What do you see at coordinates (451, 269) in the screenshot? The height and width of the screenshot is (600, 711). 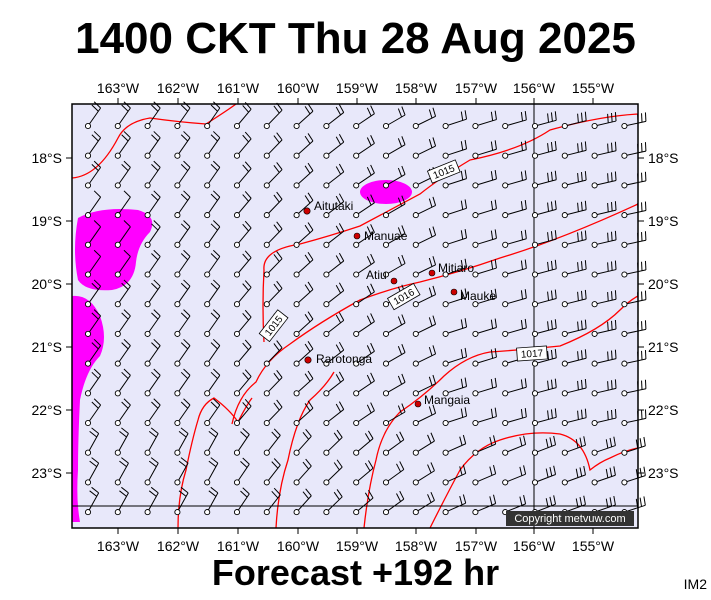 I see `town-mitiaro: Mitiaro` at bounding box center [451, 269].